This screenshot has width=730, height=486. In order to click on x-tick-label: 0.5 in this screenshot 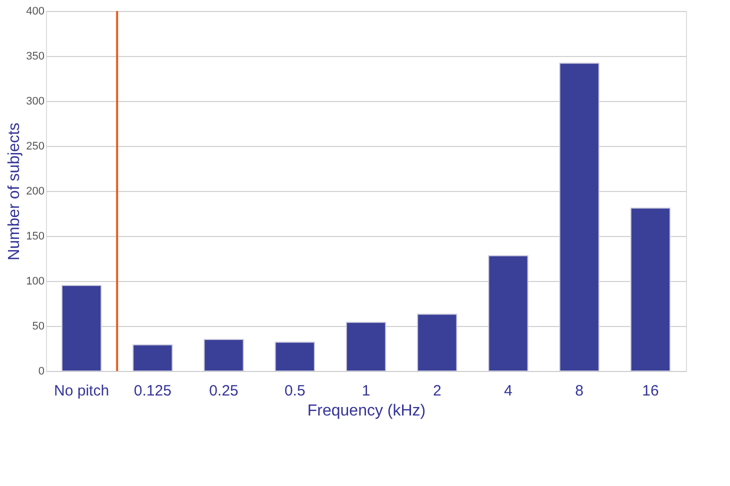, I will do `click(295, 391)`.